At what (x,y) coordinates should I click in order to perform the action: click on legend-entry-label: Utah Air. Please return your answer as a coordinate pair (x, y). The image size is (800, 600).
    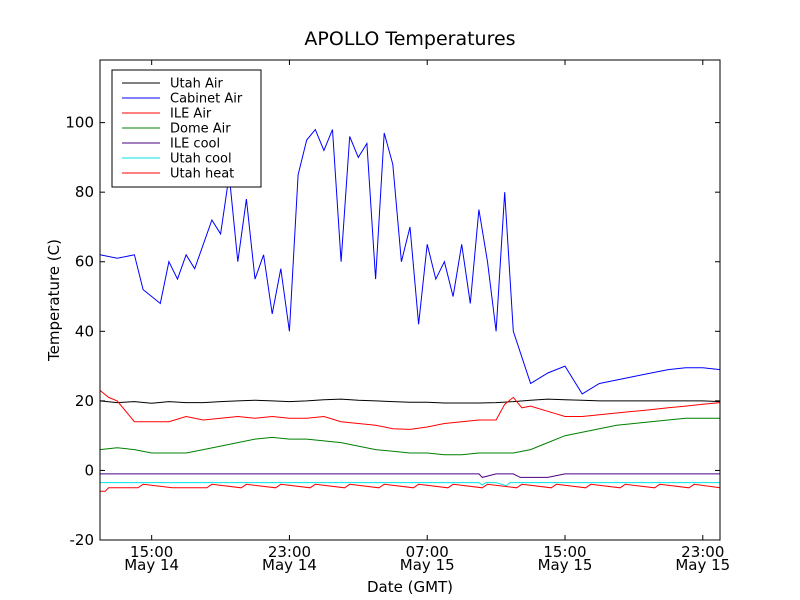
    Looking at the image, I should click on (196, 84).